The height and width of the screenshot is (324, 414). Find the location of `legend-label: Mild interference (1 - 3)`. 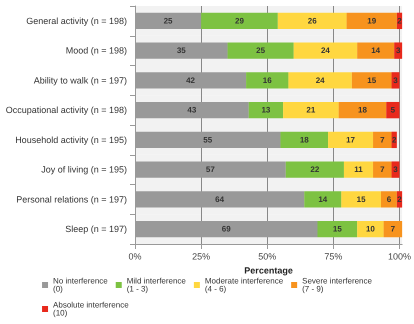

legend-label: Mild interference (1 - 3) is located at coordinates (156, 285).